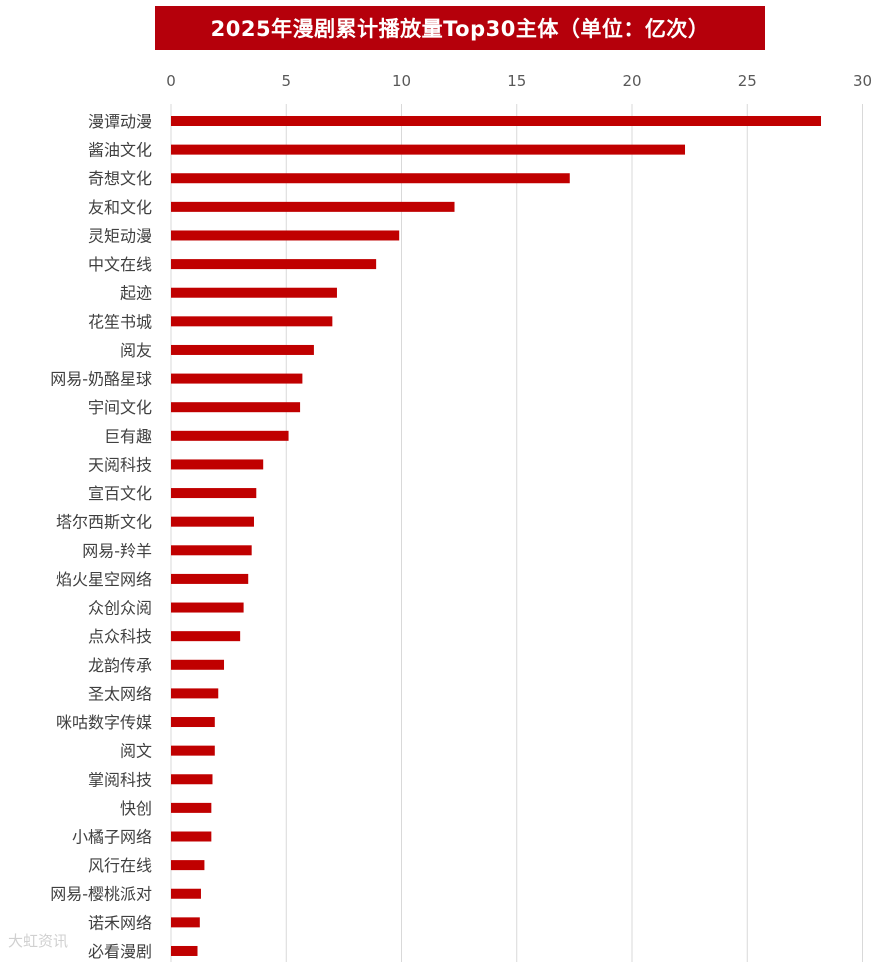 This screenshot has width=886, height=962. What do you see at coordinates (120, 321) in the screenshot?
I see `category-label: 花笙书城` at bounding box center [120, 321].